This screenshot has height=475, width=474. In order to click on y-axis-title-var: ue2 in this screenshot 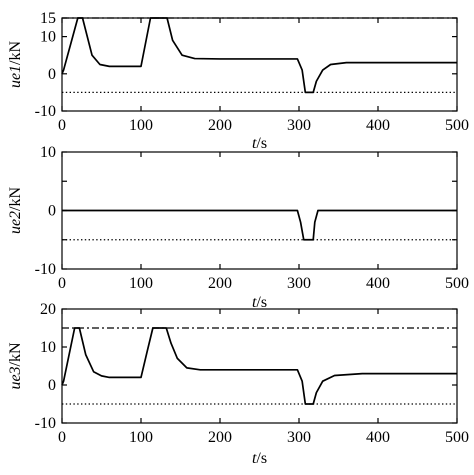, I will do `click(15, 222)`.